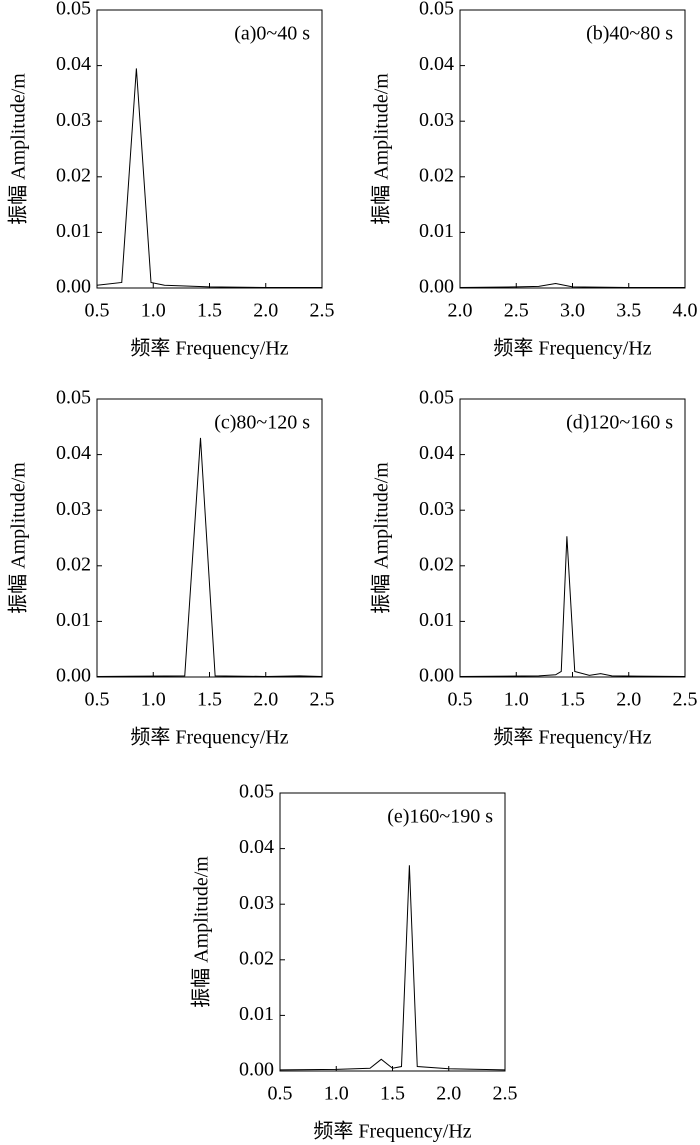  Describe the element at coordinates (272, 34) in the screenshot. I see `annotation: (a)0~40 s` at that location.